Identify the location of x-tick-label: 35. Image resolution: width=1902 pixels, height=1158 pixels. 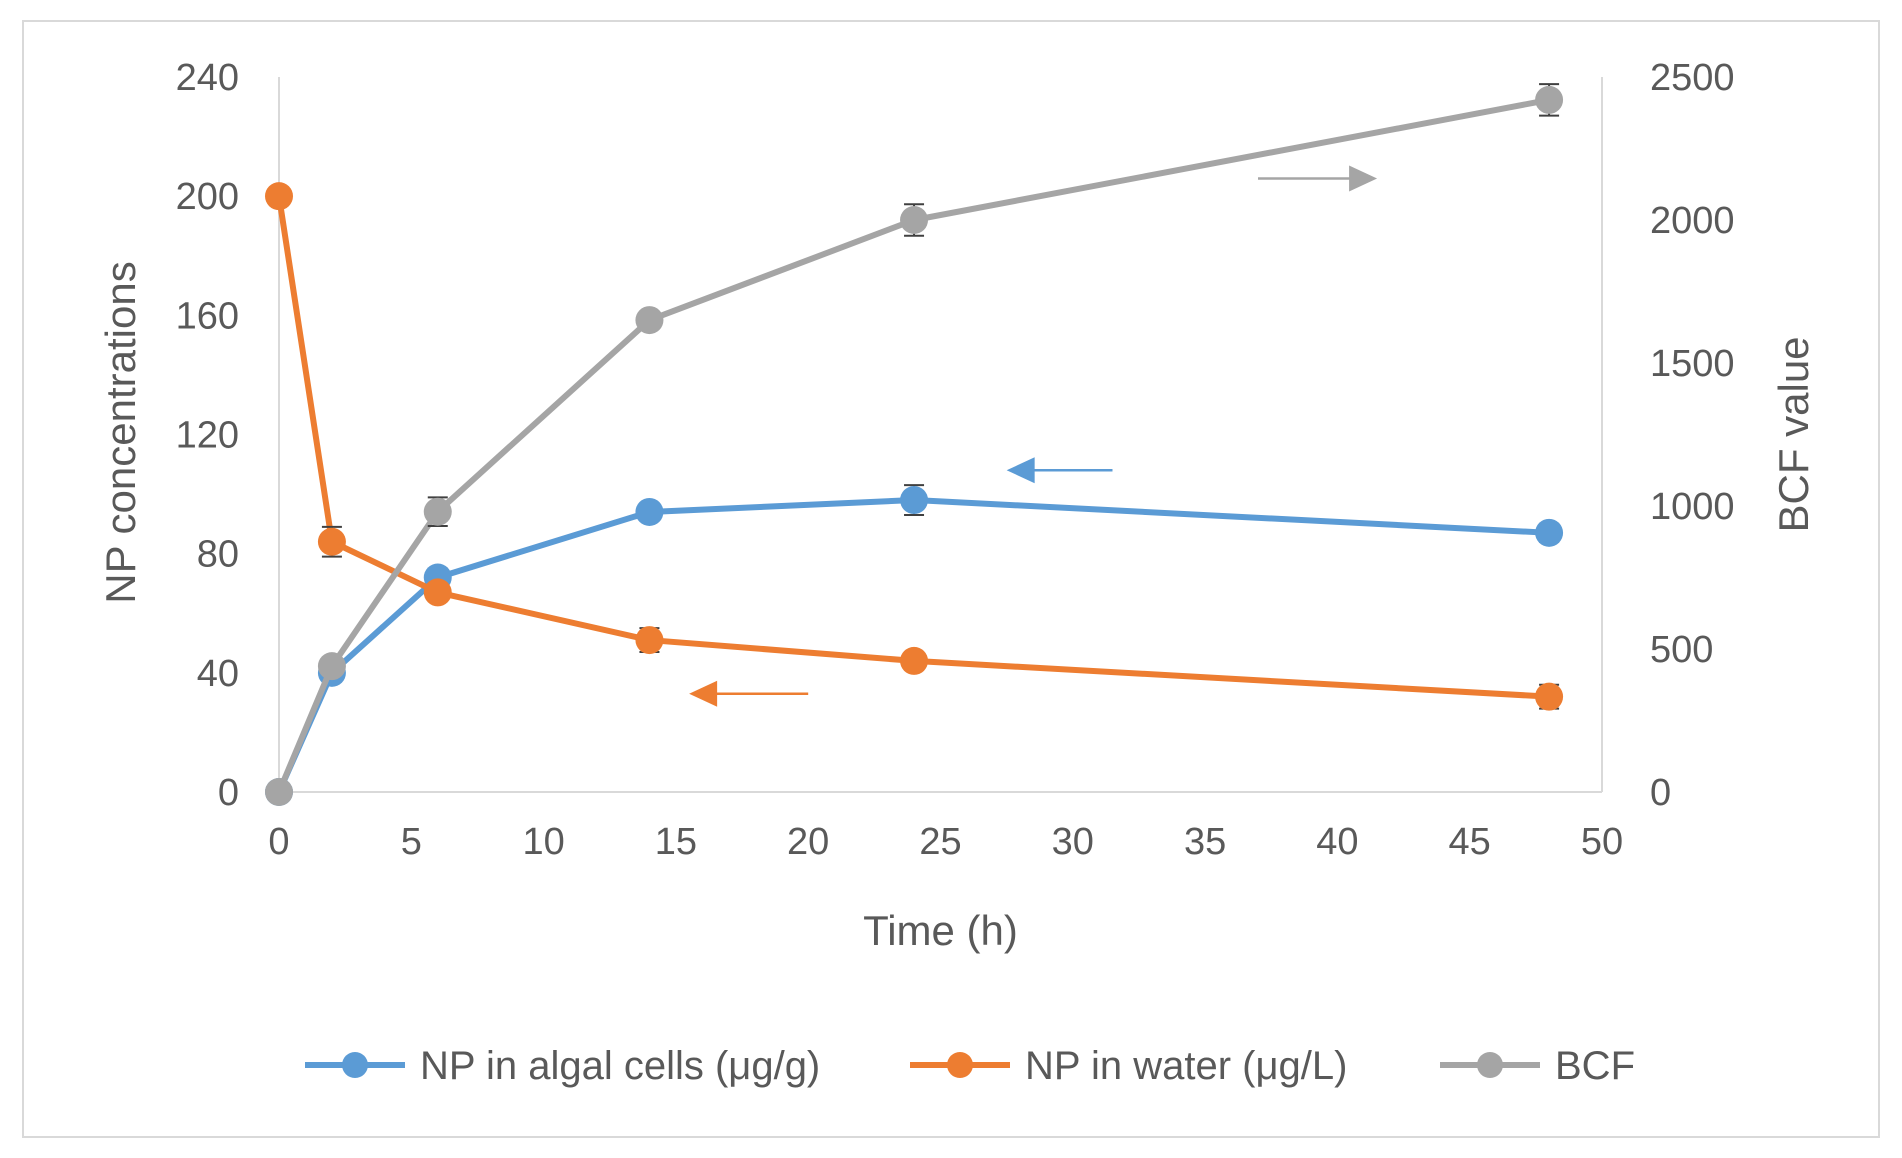
(1205, 842).